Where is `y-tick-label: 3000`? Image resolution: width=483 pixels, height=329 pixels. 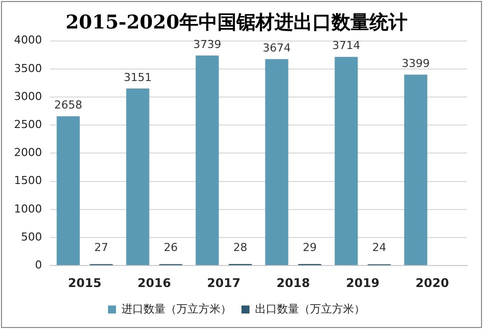 y-tick-label: 3000 is located at coordinates (28, 96).